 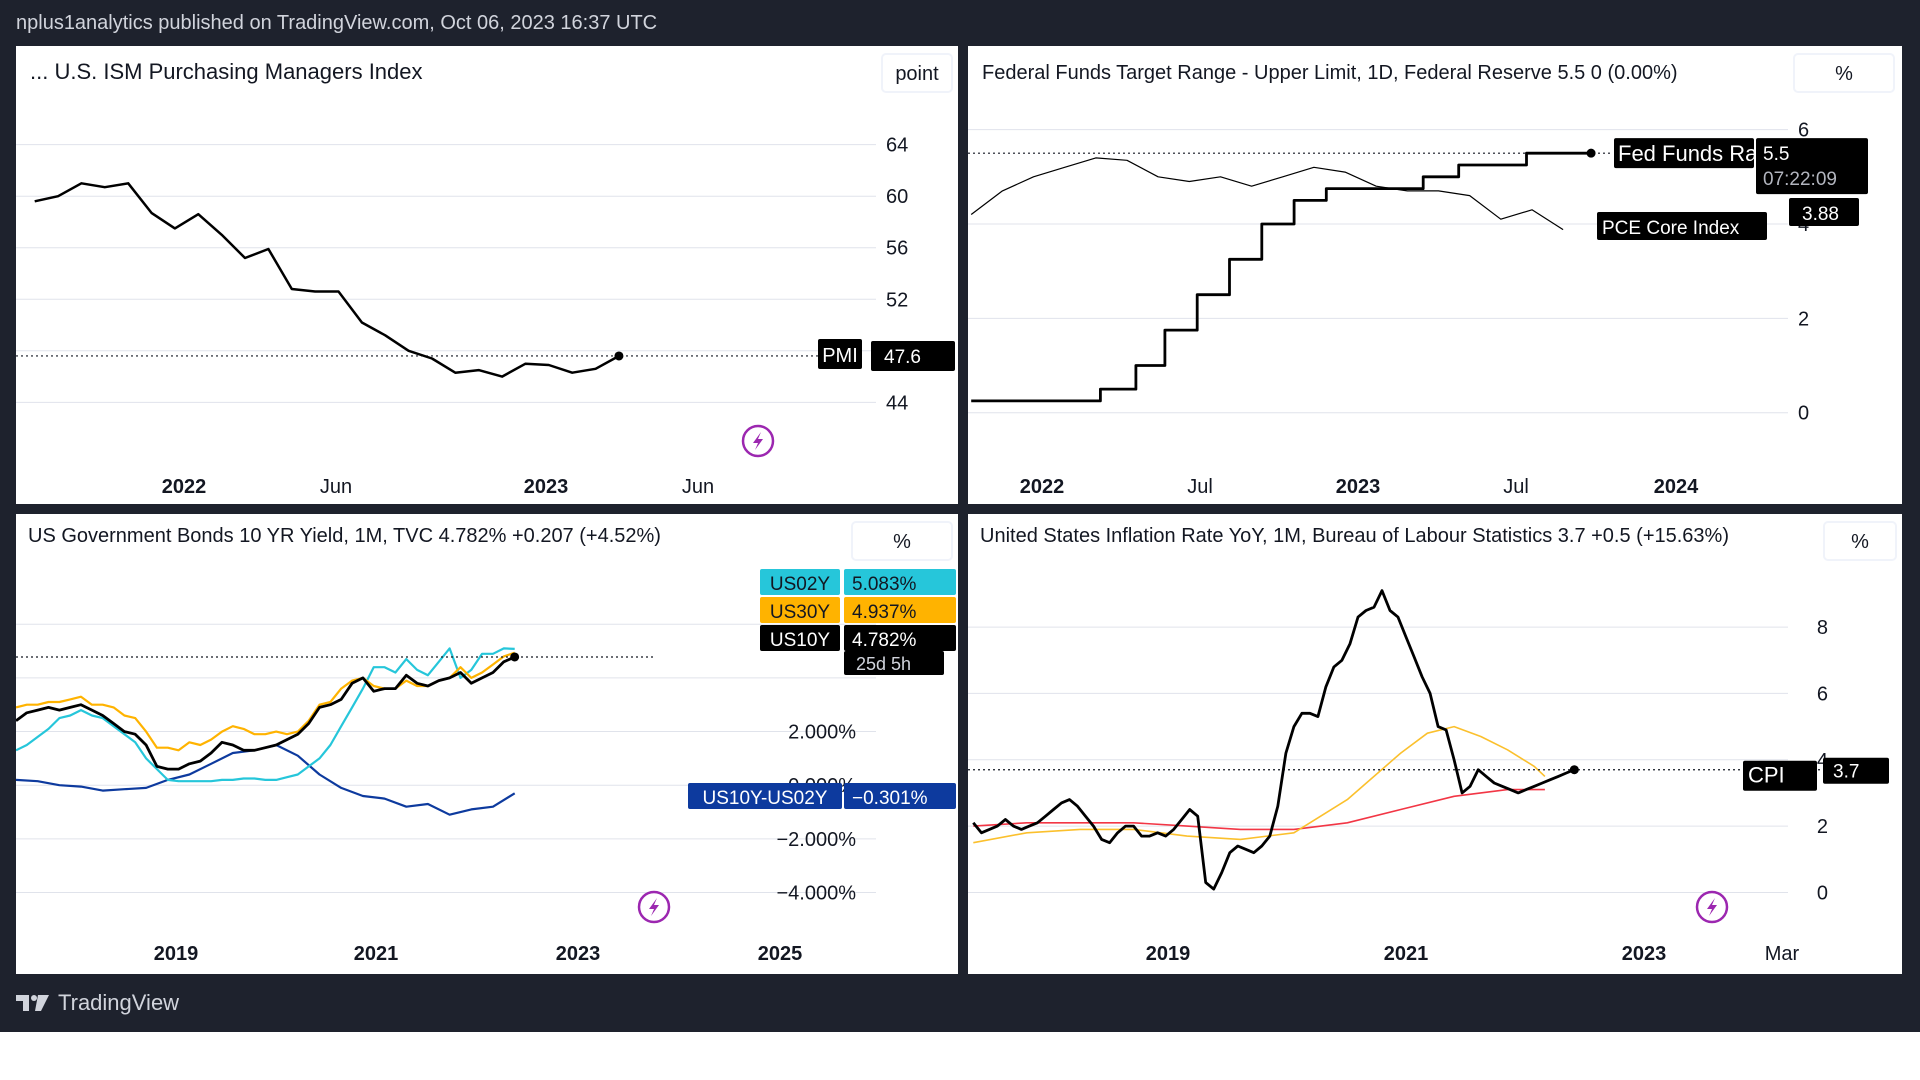 I want to click on fed-funds-label-text: Fed Funds Rate, so click(x=1697, y=153).